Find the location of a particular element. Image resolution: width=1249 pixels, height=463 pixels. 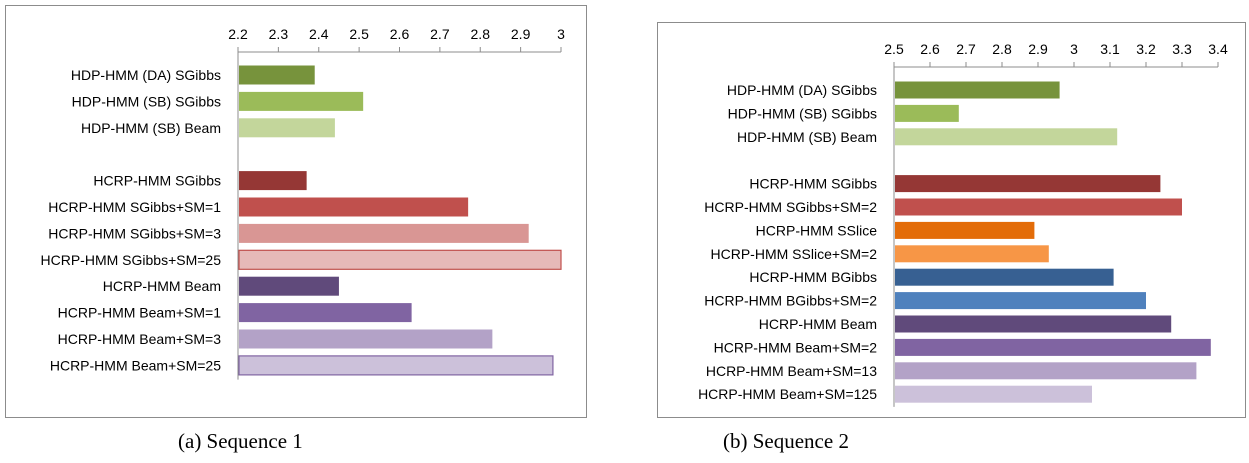

caption-sequence-2: (b) Sequence 2 is located at coordinates (786, 441).